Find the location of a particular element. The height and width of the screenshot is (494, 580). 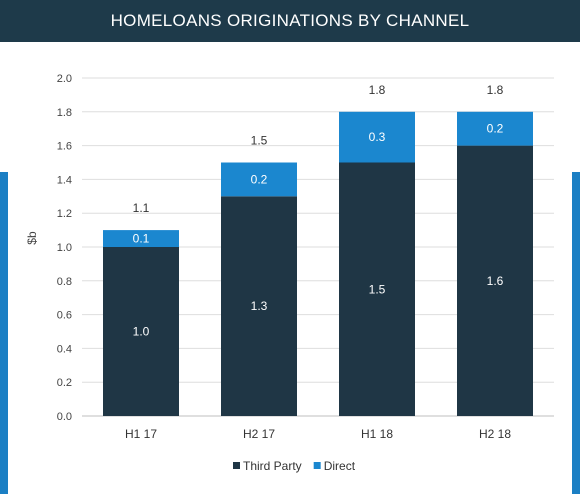

data-label-third-party: 1.6 is located at coordinates (495, 281).